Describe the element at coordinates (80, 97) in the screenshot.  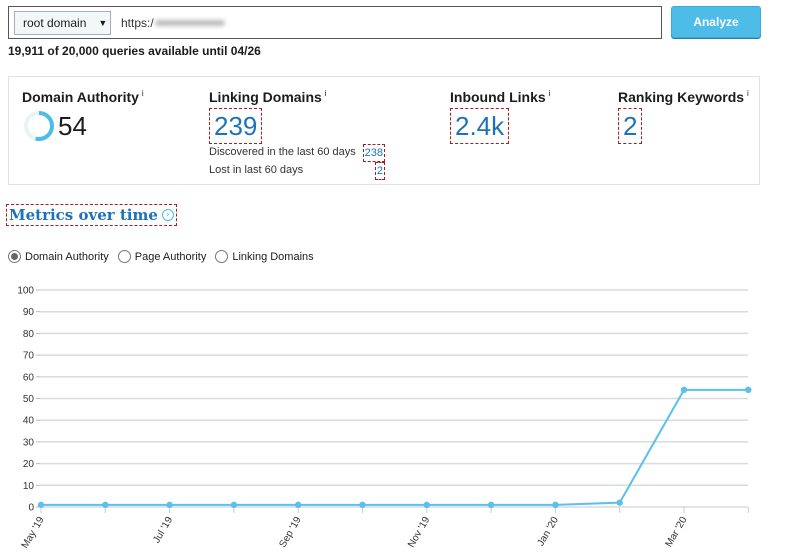
I see `metric-title: Domain Authority` at that location.